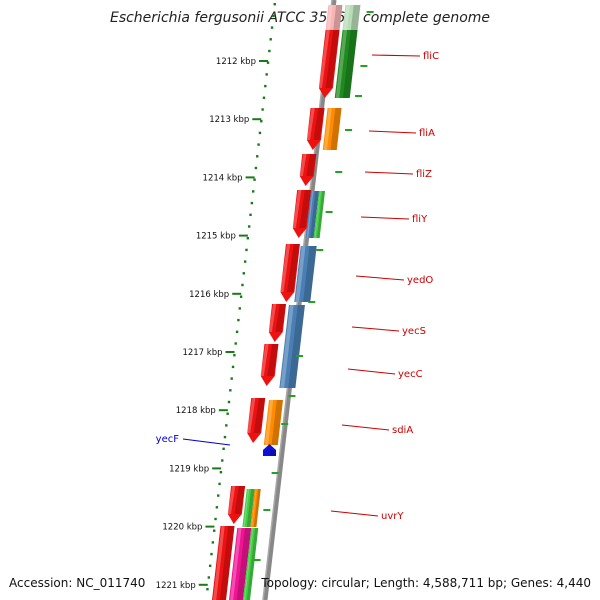 This screenshot has height=600, width=600. I want to click on ruler-tick-label: 1218 kbp, so click(196, 411).